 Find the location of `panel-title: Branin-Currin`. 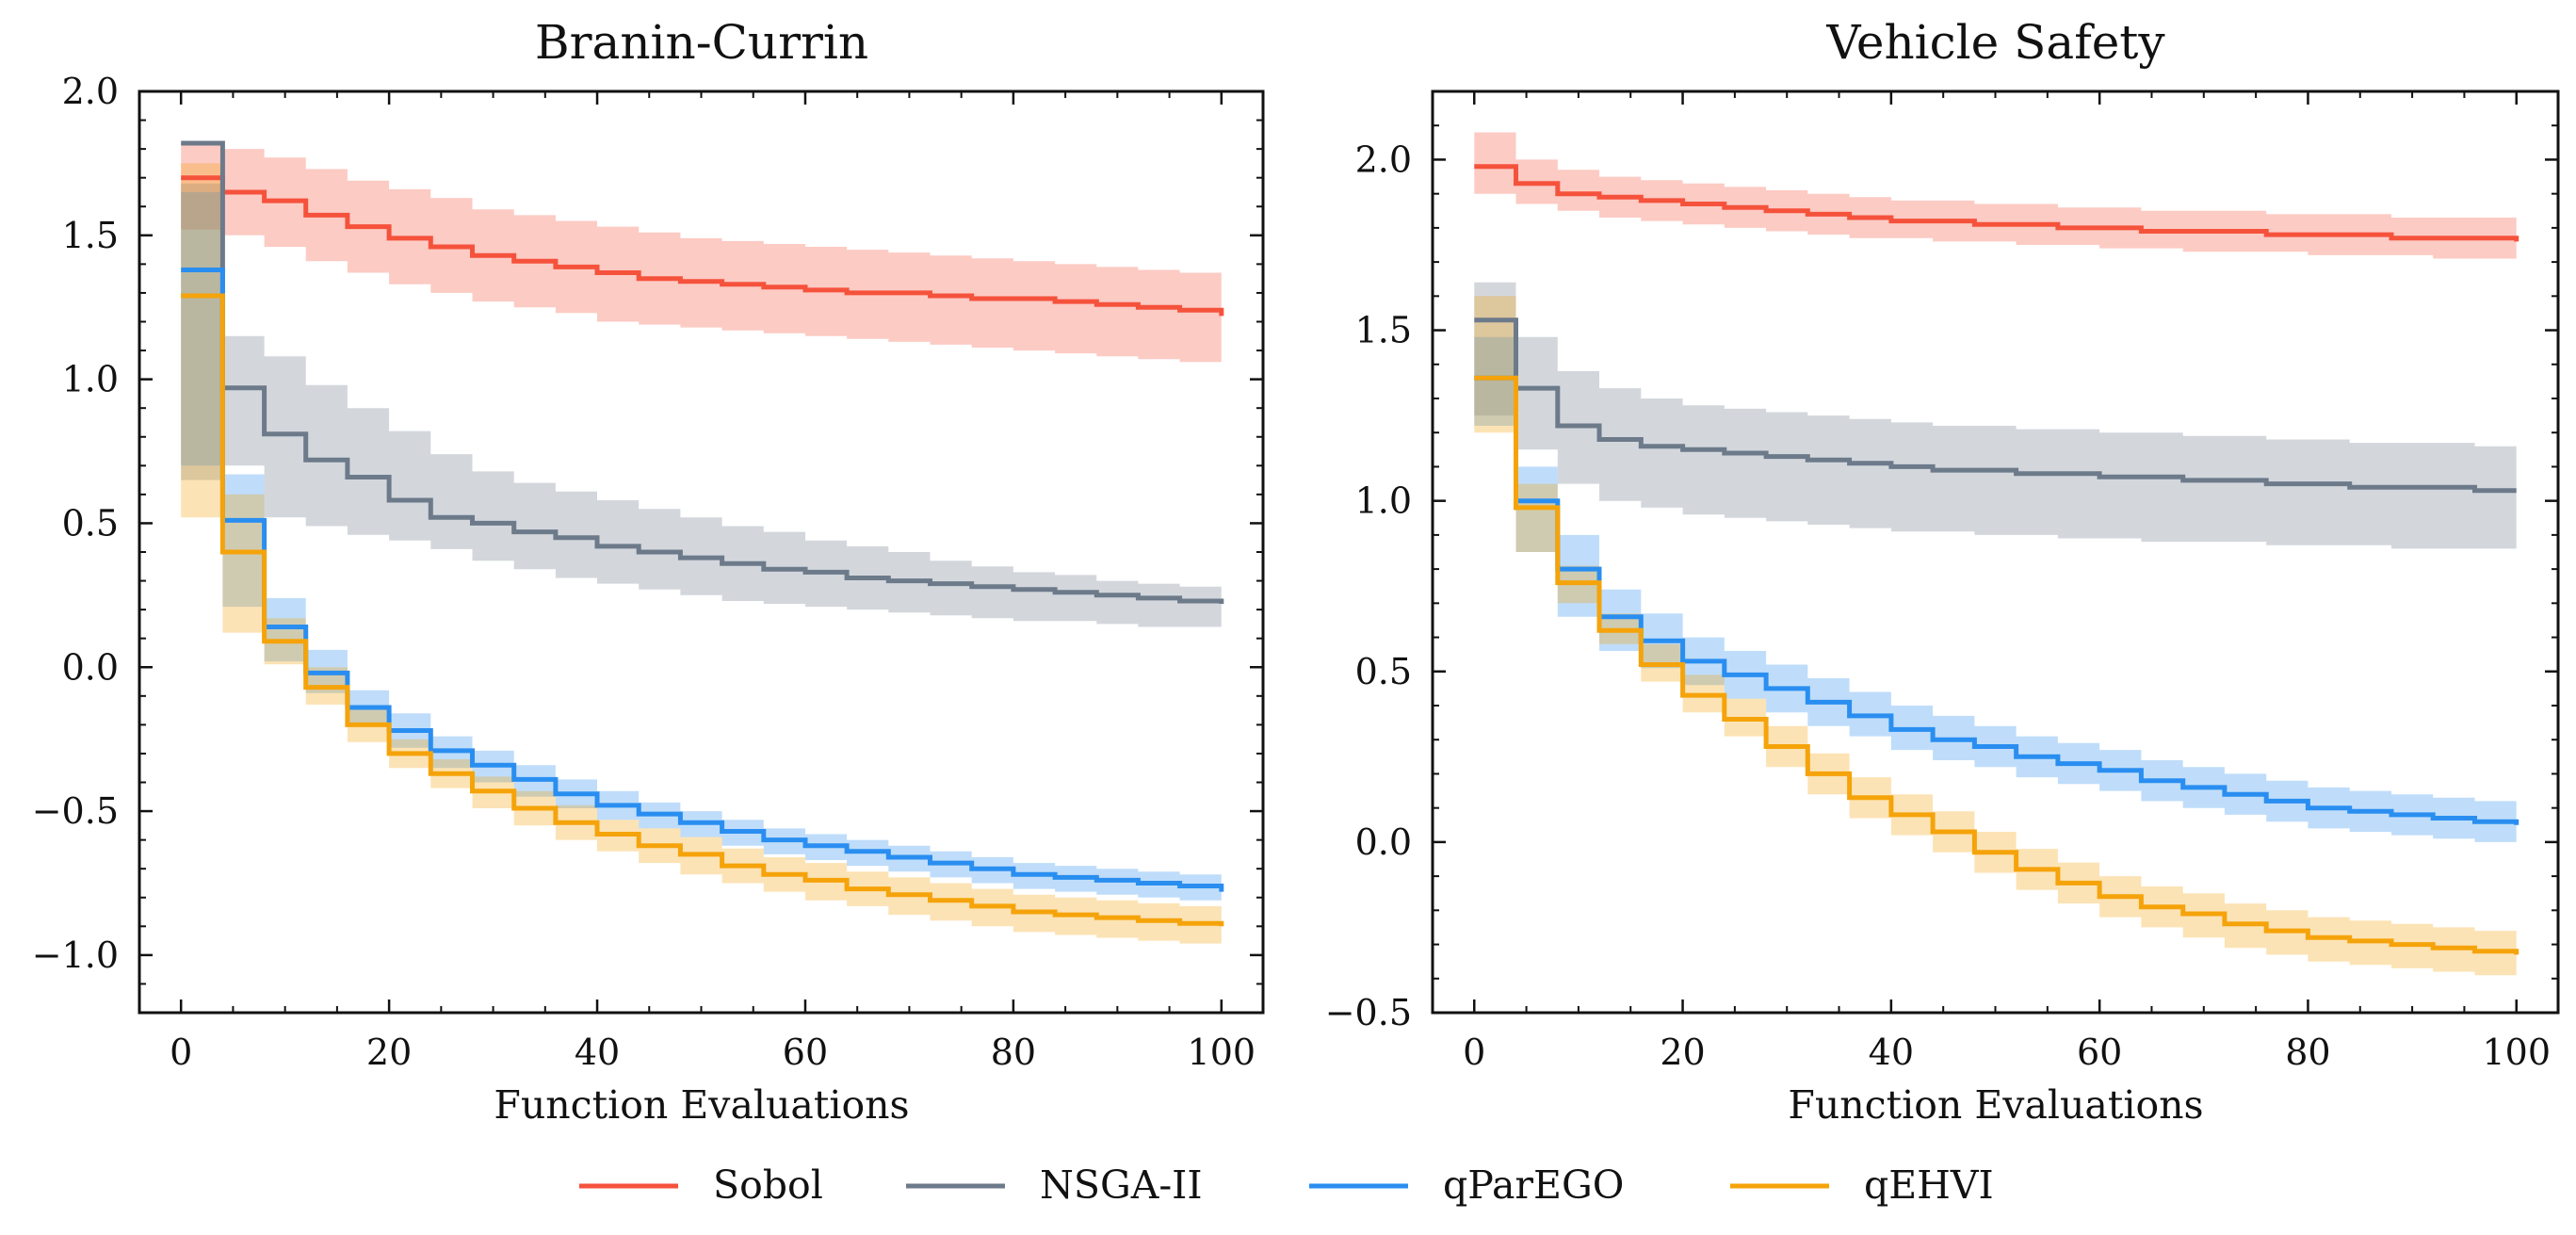

panel-title: Branin-Currin is located at coordinates (701, 42).